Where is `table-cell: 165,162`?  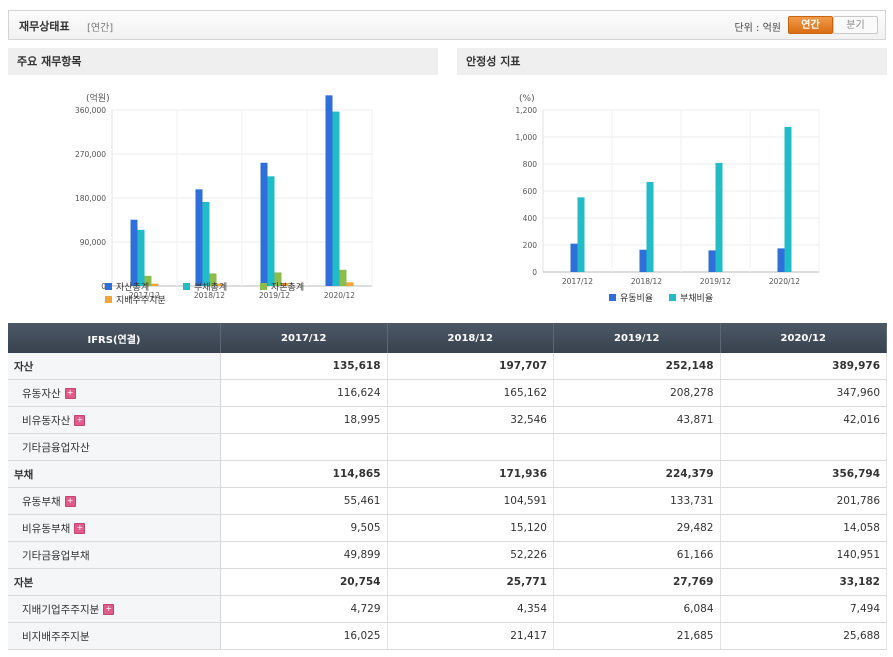 table-cell: 165,162 is located at coordinates (470, 393).